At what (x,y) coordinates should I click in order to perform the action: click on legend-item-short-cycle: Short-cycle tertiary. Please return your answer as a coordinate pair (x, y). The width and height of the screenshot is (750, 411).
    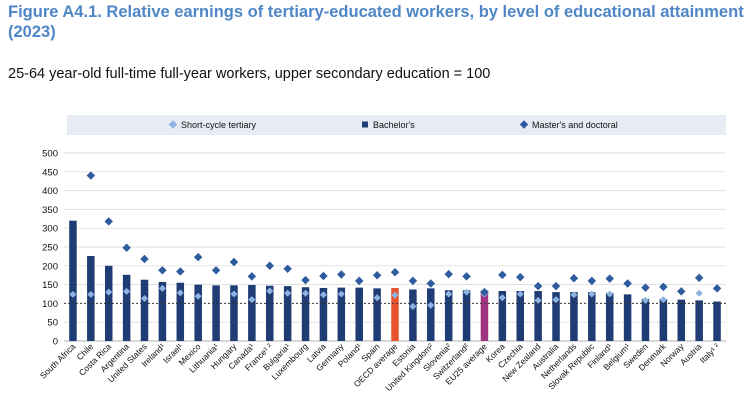
    Looking at the image, I should click on (212, 125).